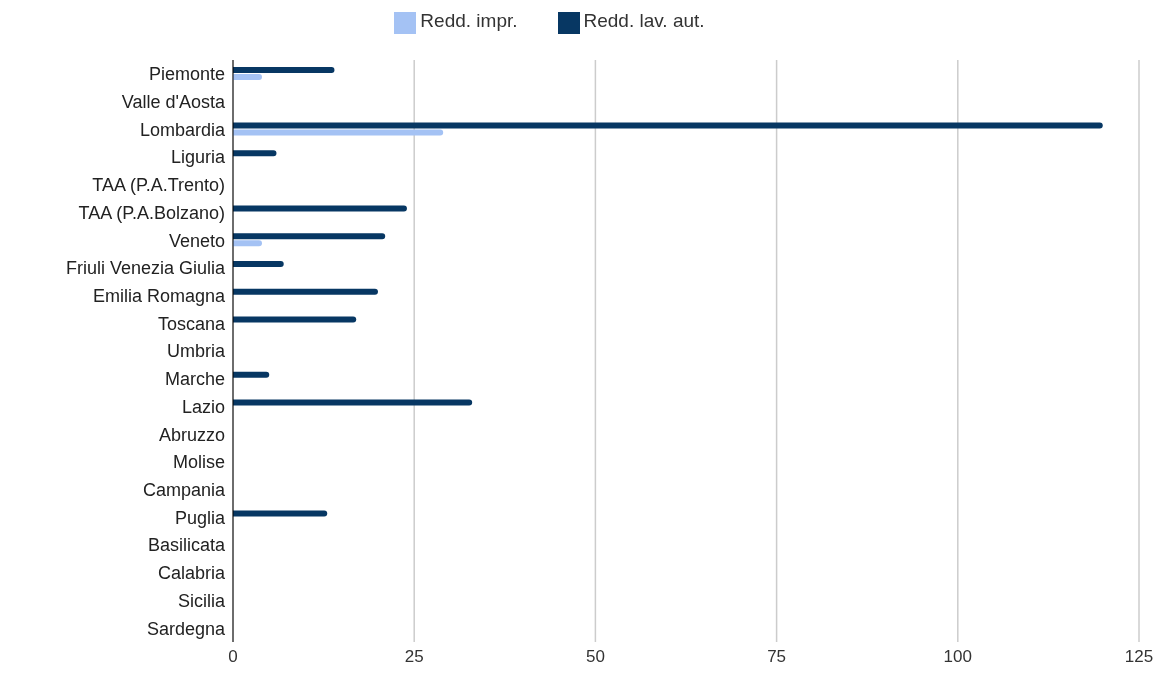 Image resolution: width=1161 pixels, height=682 pixels. I want to click on legend-label: Redd. lav. aut., so click(644, 20).